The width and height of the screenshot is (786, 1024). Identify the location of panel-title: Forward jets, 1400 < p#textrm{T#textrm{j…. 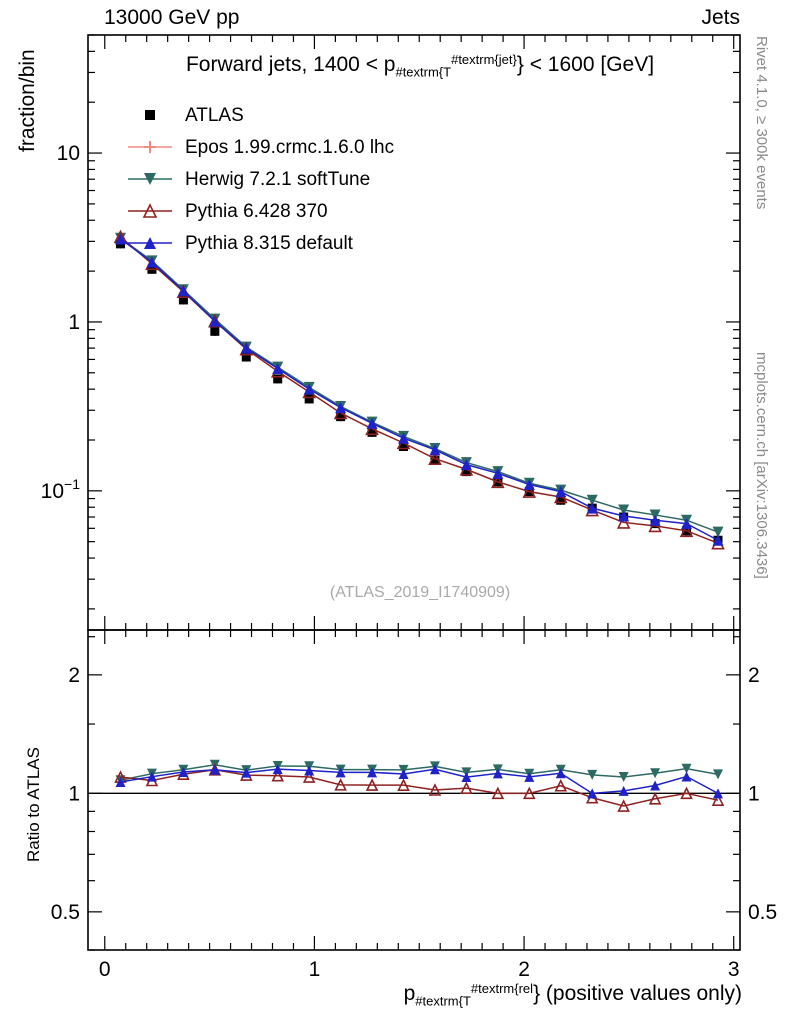
(420, 65).